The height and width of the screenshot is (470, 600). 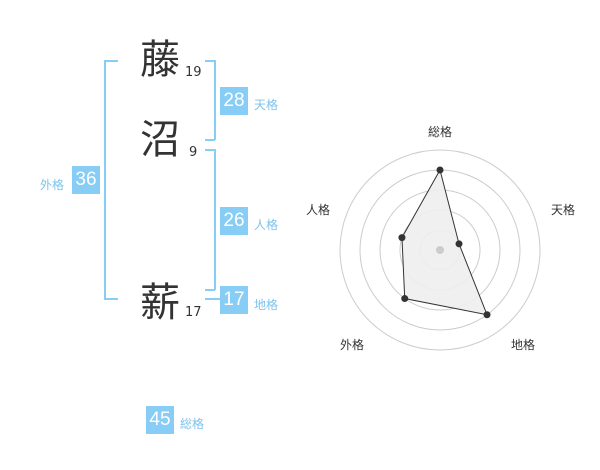 What do you see at coordinates (266, 305) in the screenshot?
I see `chikaku-label: 地格` at bounding box center [266, 305].